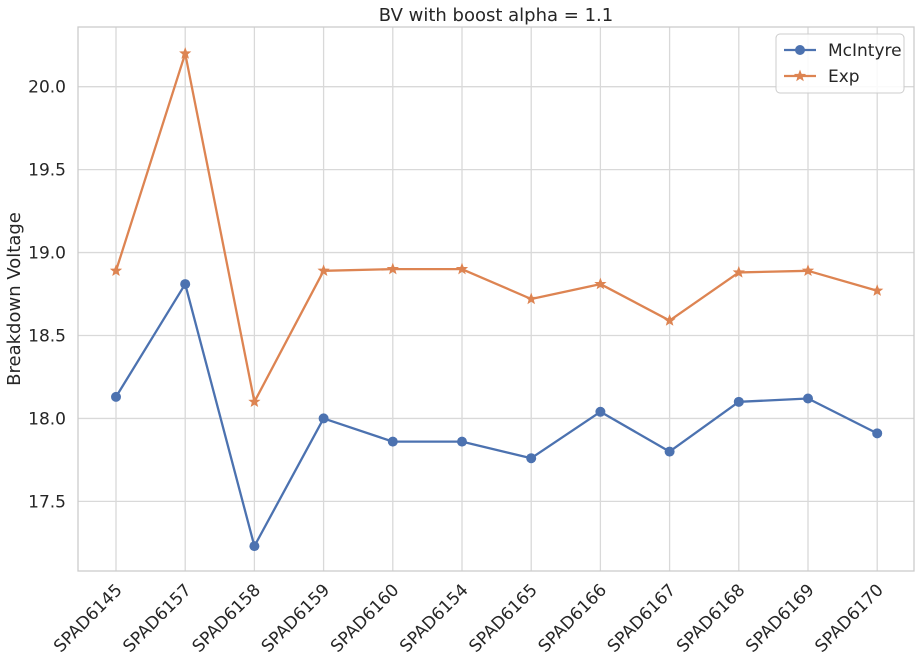  Describe the element at coordinates (47, 336) in the screenshot. I see `y-tick-label: 18.5` at that location.